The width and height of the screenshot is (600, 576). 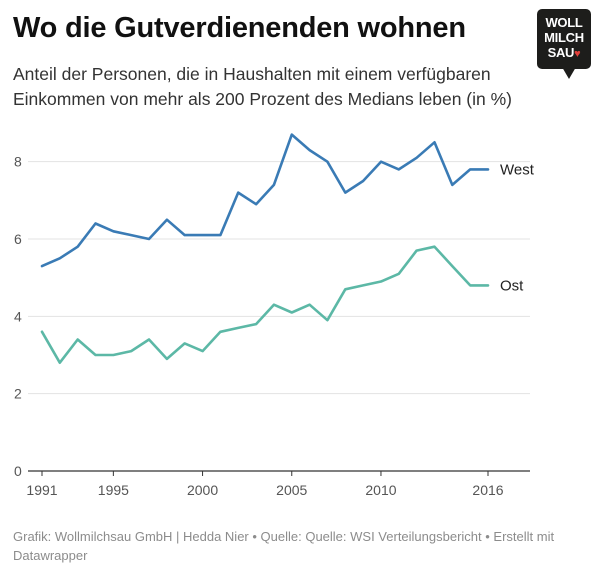 I want to click on series-label-west: West, so click(x=517, y=169).